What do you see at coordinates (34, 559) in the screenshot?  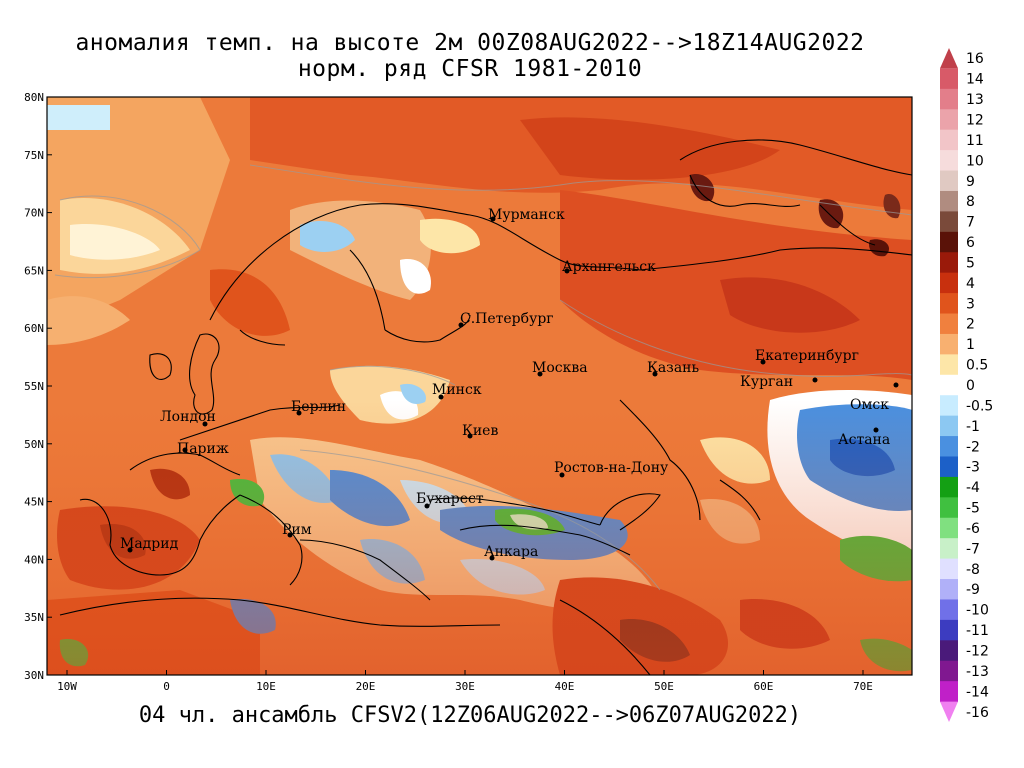 I see `lat-label: 40N` at bounding box center [34, 559].